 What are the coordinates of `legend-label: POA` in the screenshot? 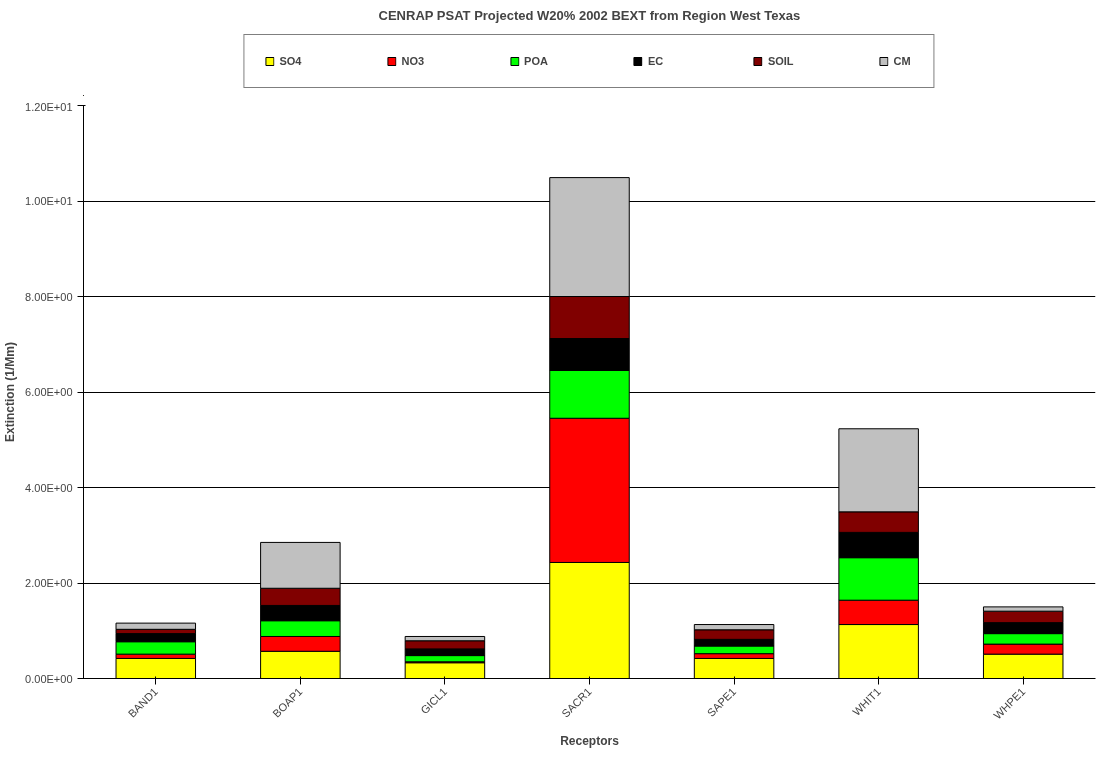 It's located at (536, 61).